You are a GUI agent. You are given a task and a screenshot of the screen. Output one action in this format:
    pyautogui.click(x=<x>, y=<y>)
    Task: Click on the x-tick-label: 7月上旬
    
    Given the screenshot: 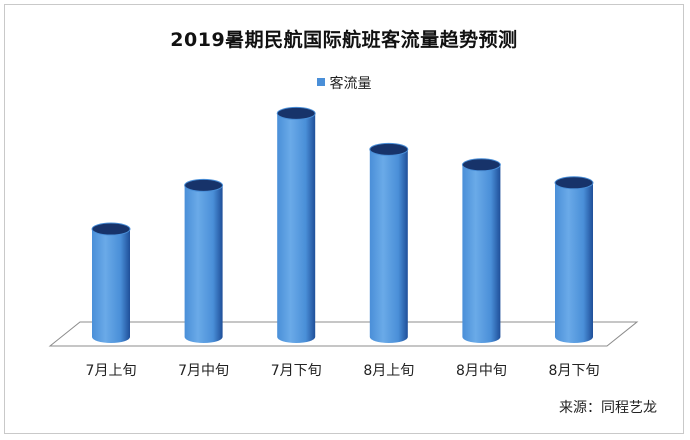 What is the action you would take?
    pyautogui.click(x=111, y=371)
    